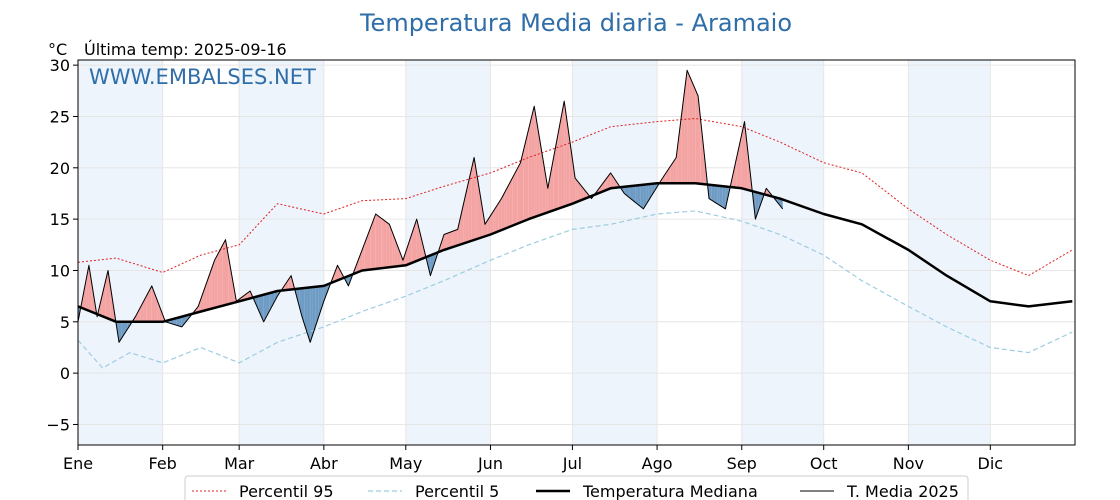 The image size is (1120, 500). Describe the element at coordinates (324, 463) in the screenshot. I see `x-tick-label: Abr` at that location.